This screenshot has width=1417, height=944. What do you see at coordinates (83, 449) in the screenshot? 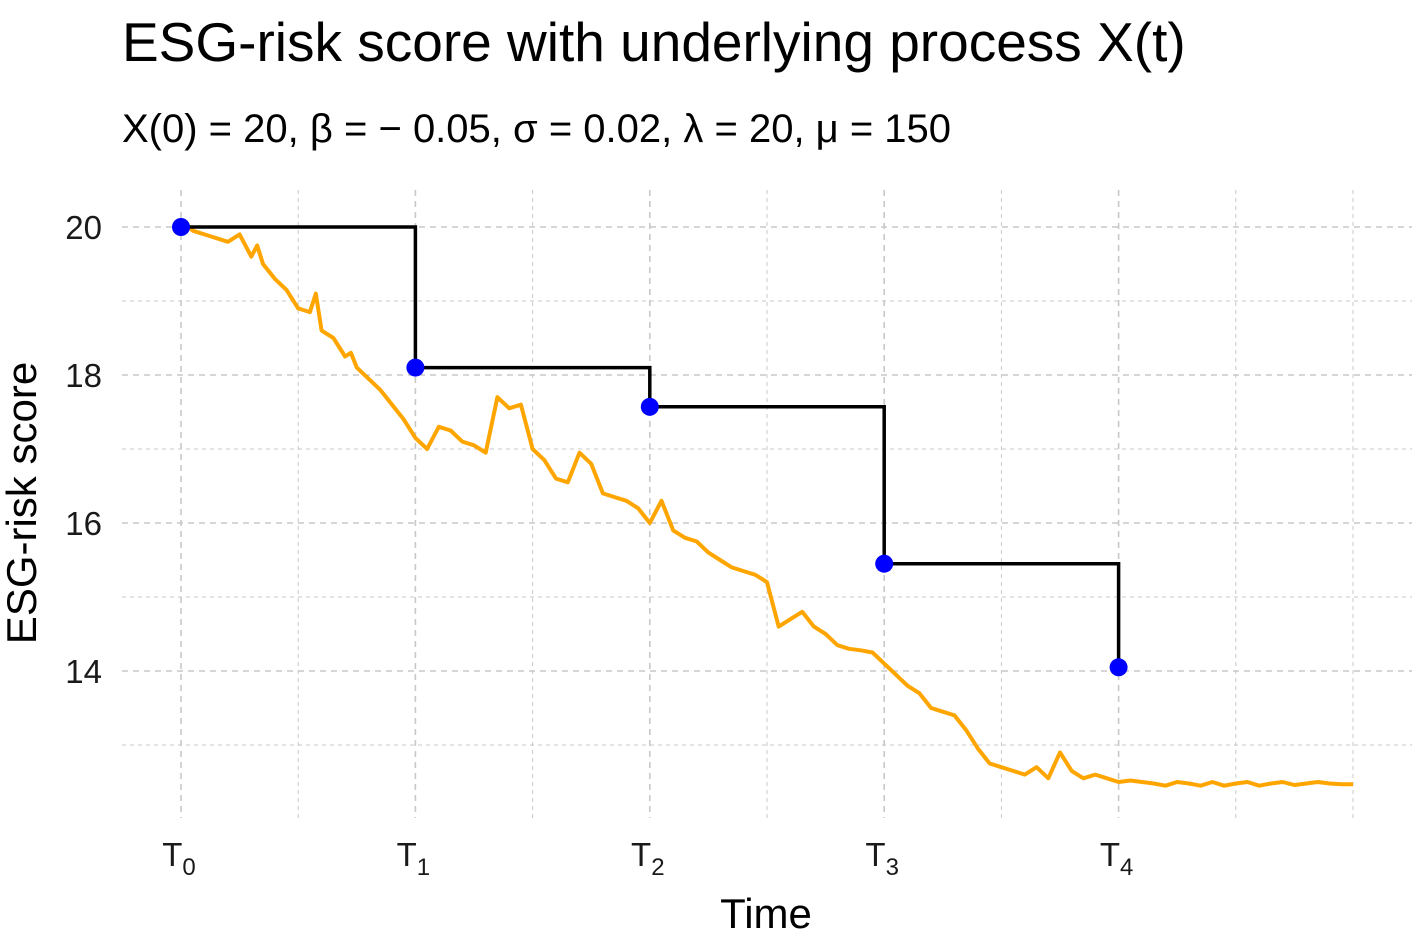
I see `y-axis-ticks: 14 16 18 20` at bounding box center [83, 449].